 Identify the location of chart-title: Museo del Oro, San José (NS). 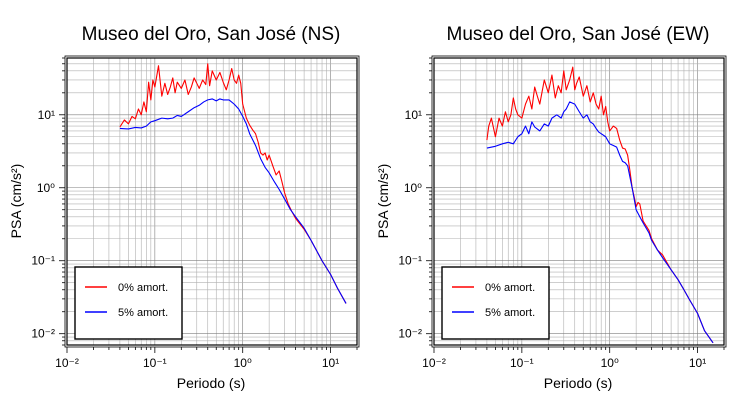
(211, 34).